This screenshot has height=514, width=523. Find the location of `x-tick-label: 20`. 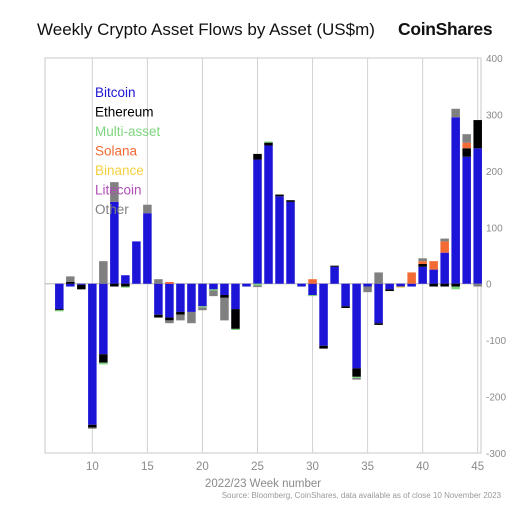

x-tick-label: 20 is located at coordinates (202, 467).